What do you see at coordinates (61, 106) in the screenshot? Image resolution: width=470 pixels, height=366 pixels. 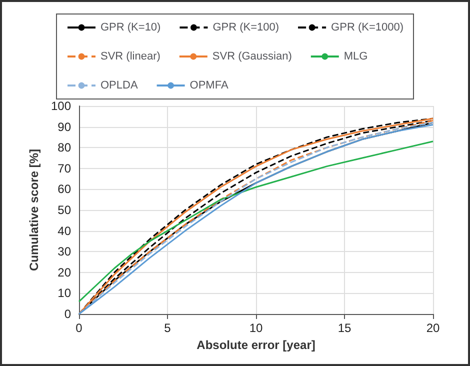 I see `y-tick-label: 100` at bounding box center [61, 106].